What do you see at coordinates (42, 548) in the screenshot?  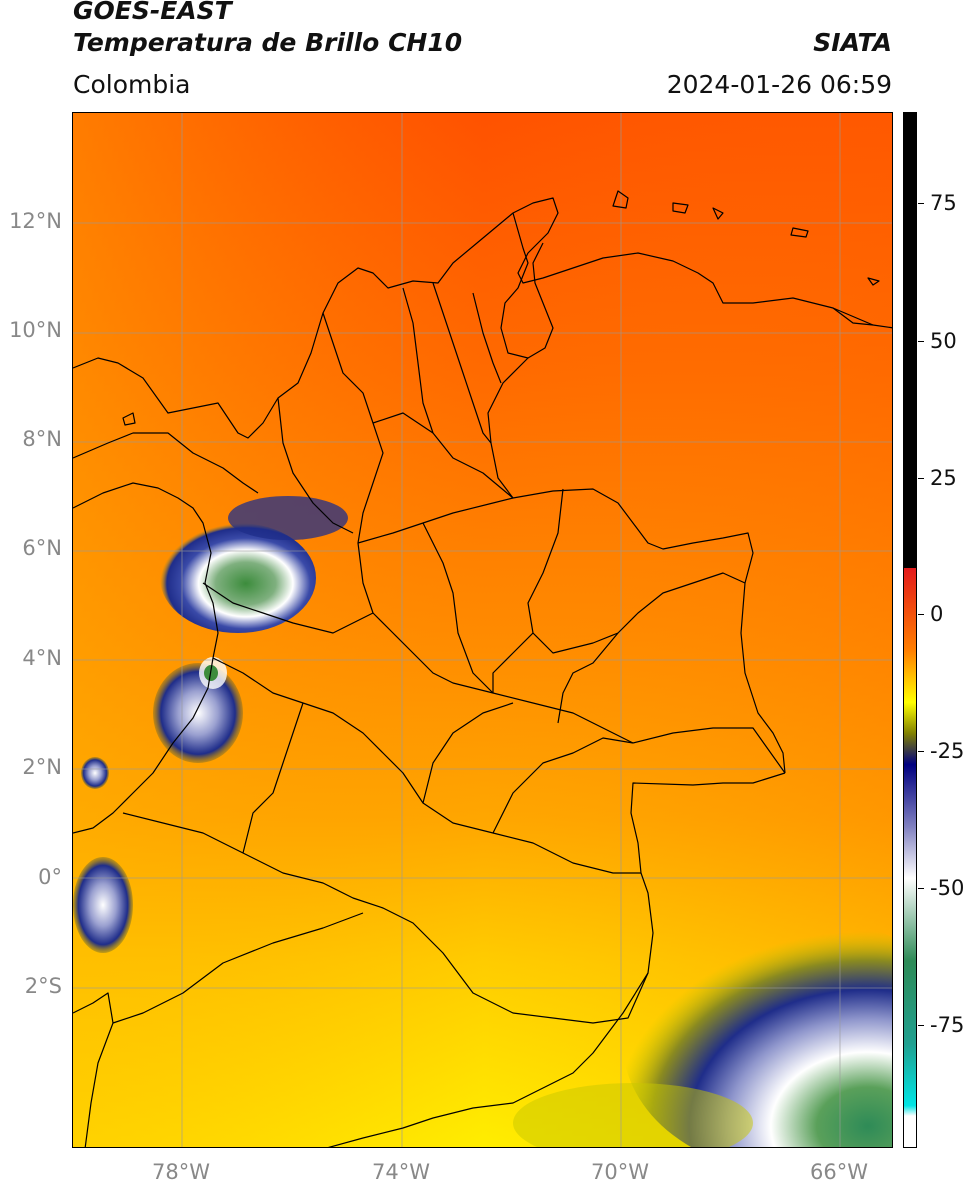 I see `lat-label: 6°N` at bounding box center [42, 548].